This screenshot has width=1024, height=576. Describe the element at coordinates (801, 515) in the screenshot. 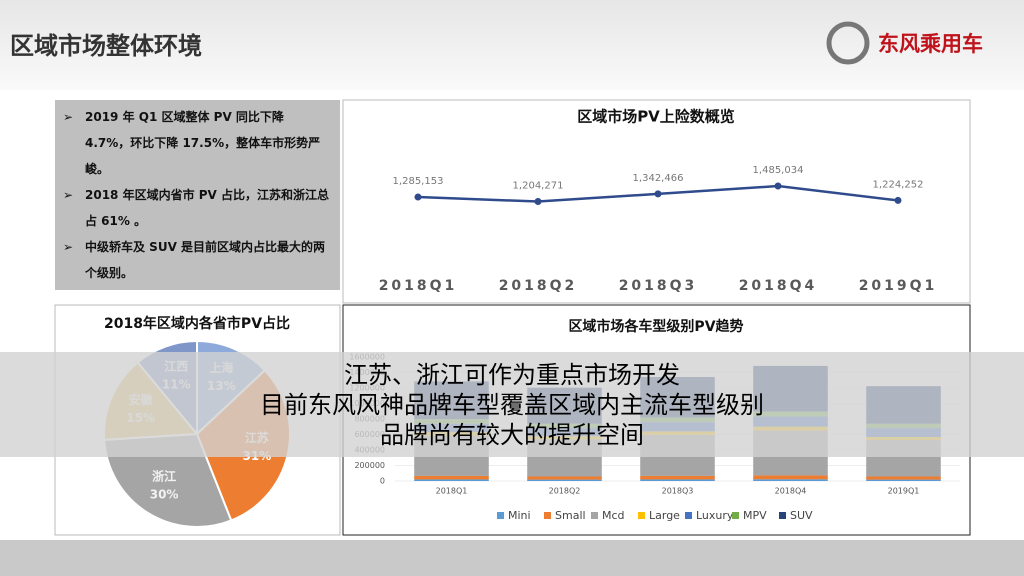

I see `legend-label: SUV` at that location.